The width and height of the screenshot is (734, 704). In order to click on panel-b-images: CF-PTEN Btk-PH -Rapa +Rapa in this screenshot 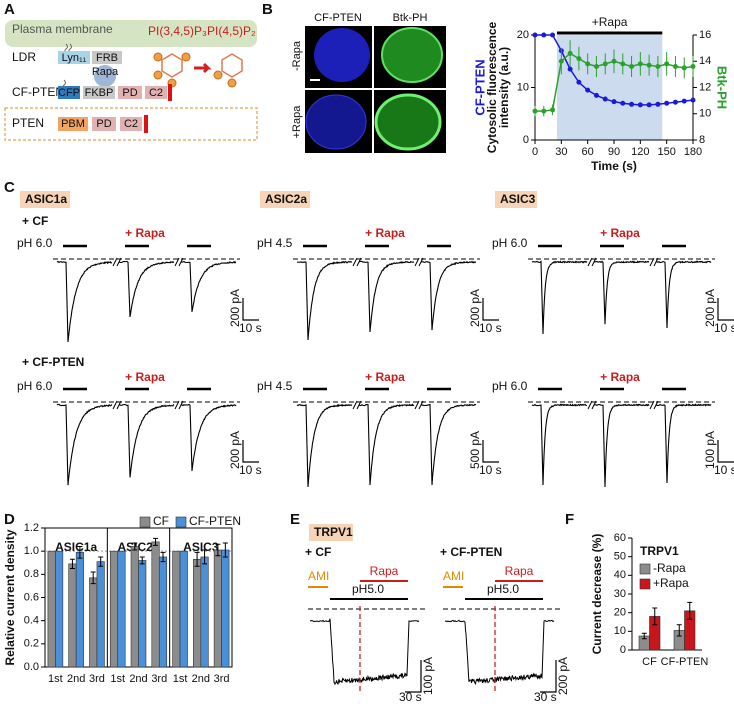, I will do `click(368, 82)`.